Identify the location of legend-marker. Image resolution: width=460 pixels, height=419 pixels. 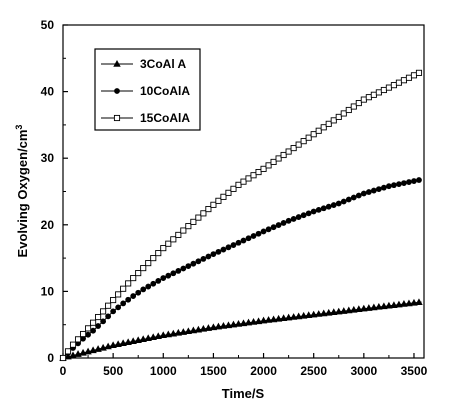
(117, 118).